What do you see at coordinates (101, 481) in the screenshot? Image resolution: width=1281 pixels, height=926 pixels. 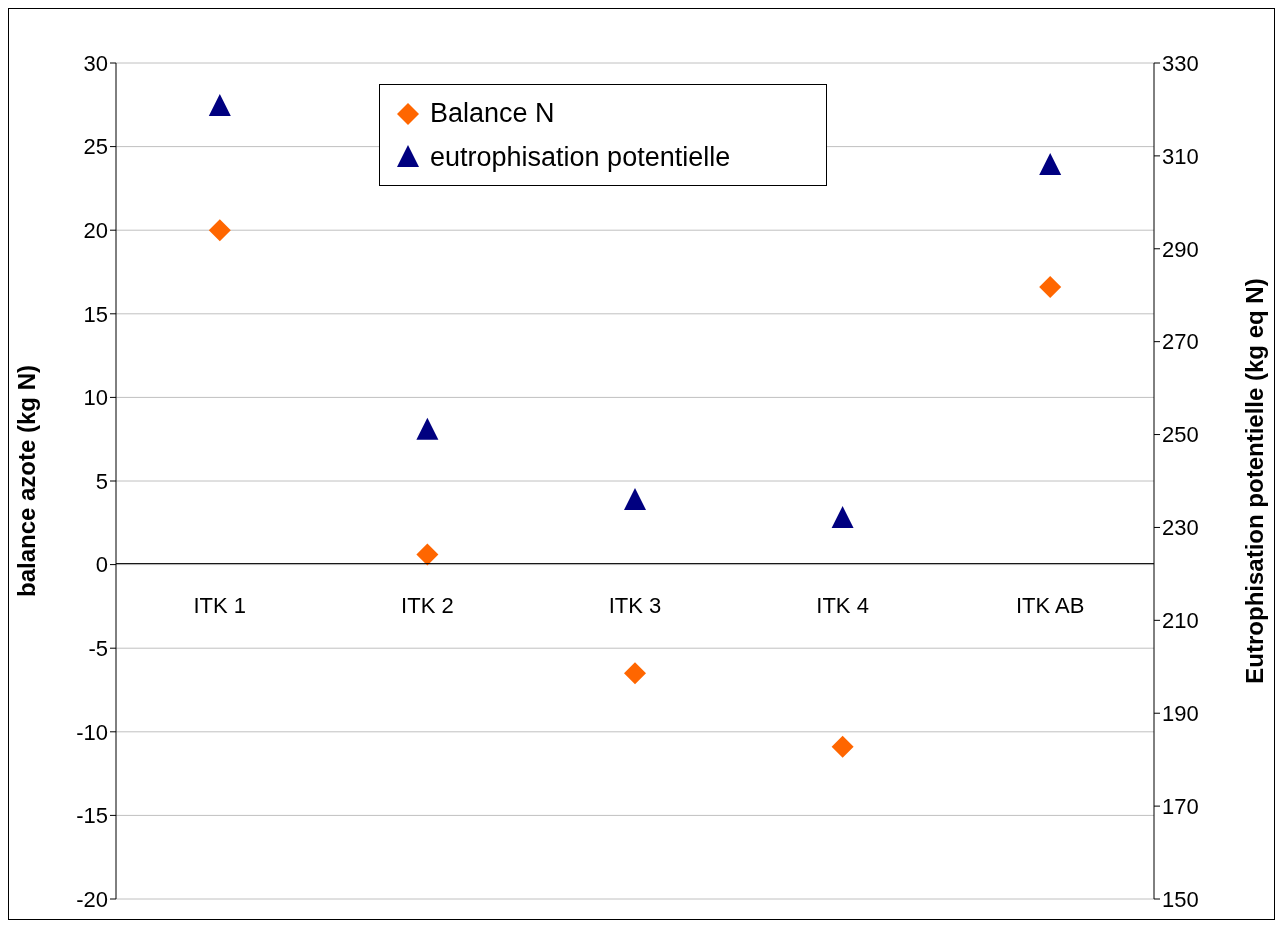 I see `y-tick-label: 5` at bounding box center [101, 481].